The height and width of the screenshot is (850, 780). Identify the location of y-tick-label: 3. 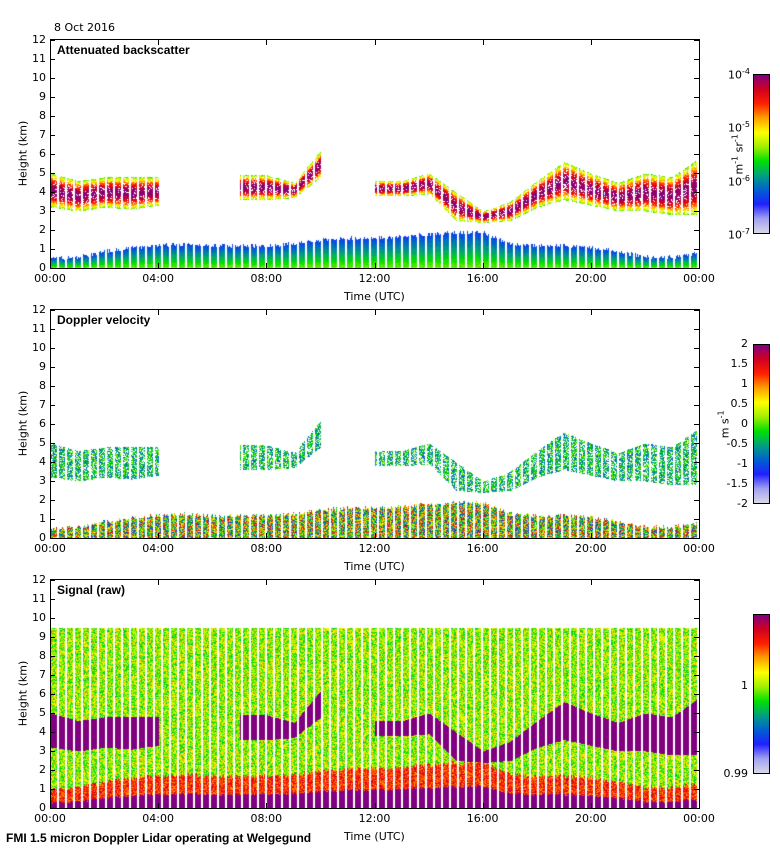
(42, 750).